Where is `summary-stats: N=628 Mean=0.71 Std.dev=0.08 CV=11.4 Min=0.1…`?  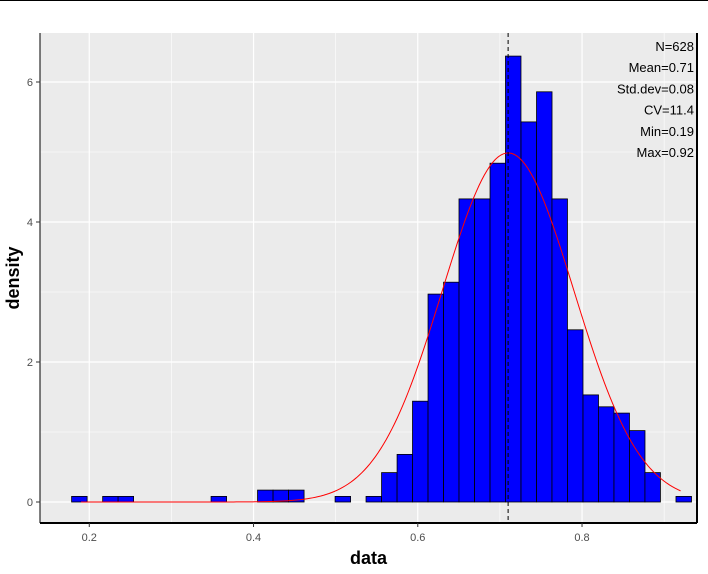
summary-stats: N=628 Mean=0.71 Std.dev=0.08 CV=11.4 Min=0.1… is located at coordinates (655, 99).